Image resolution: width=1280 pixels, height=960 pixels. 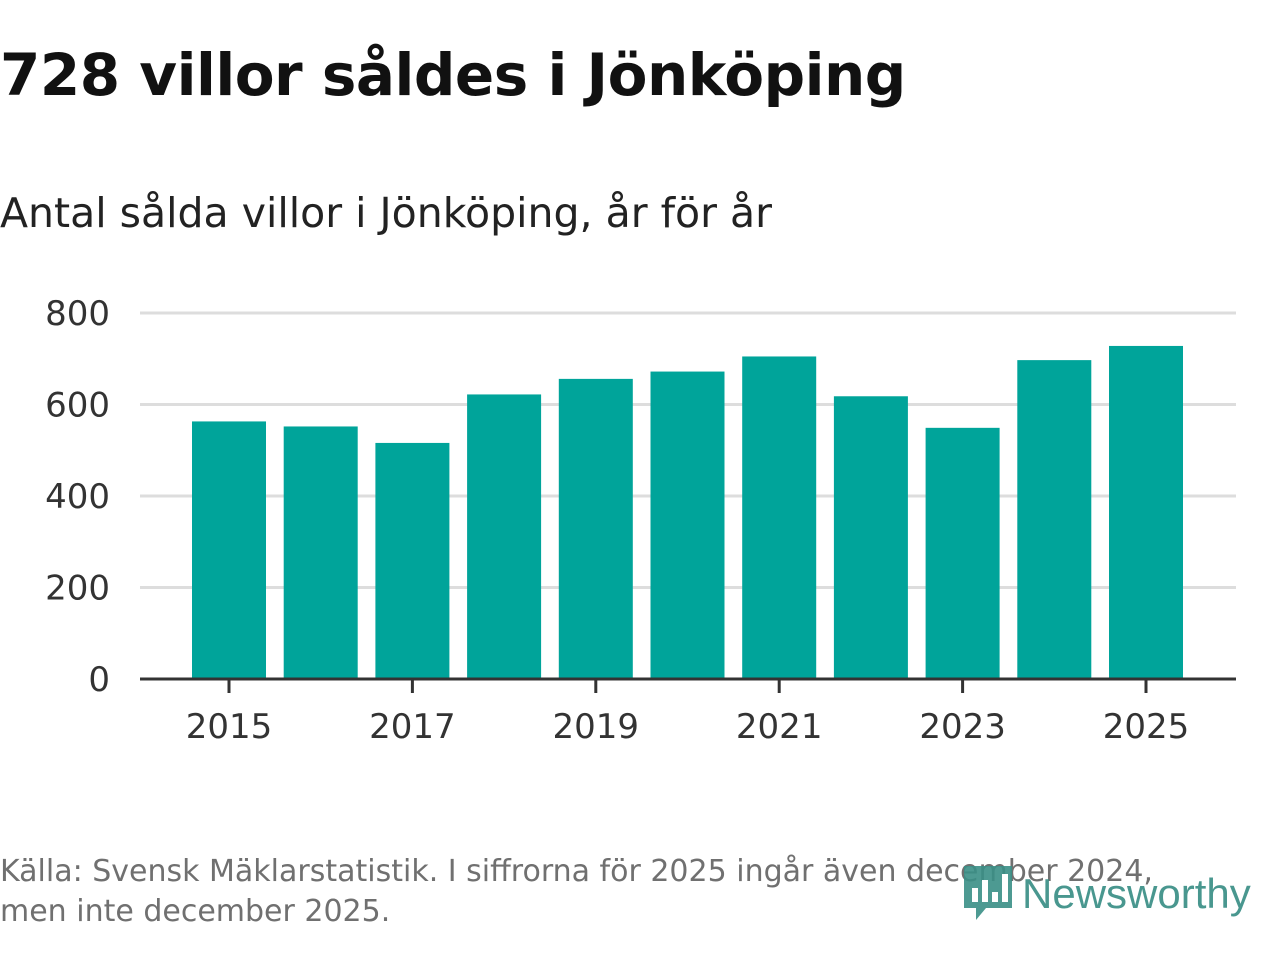 What do you see at coordinates (779, 517) in the screenshot?
I see `bar-2021` at bounding box center [779, 517].